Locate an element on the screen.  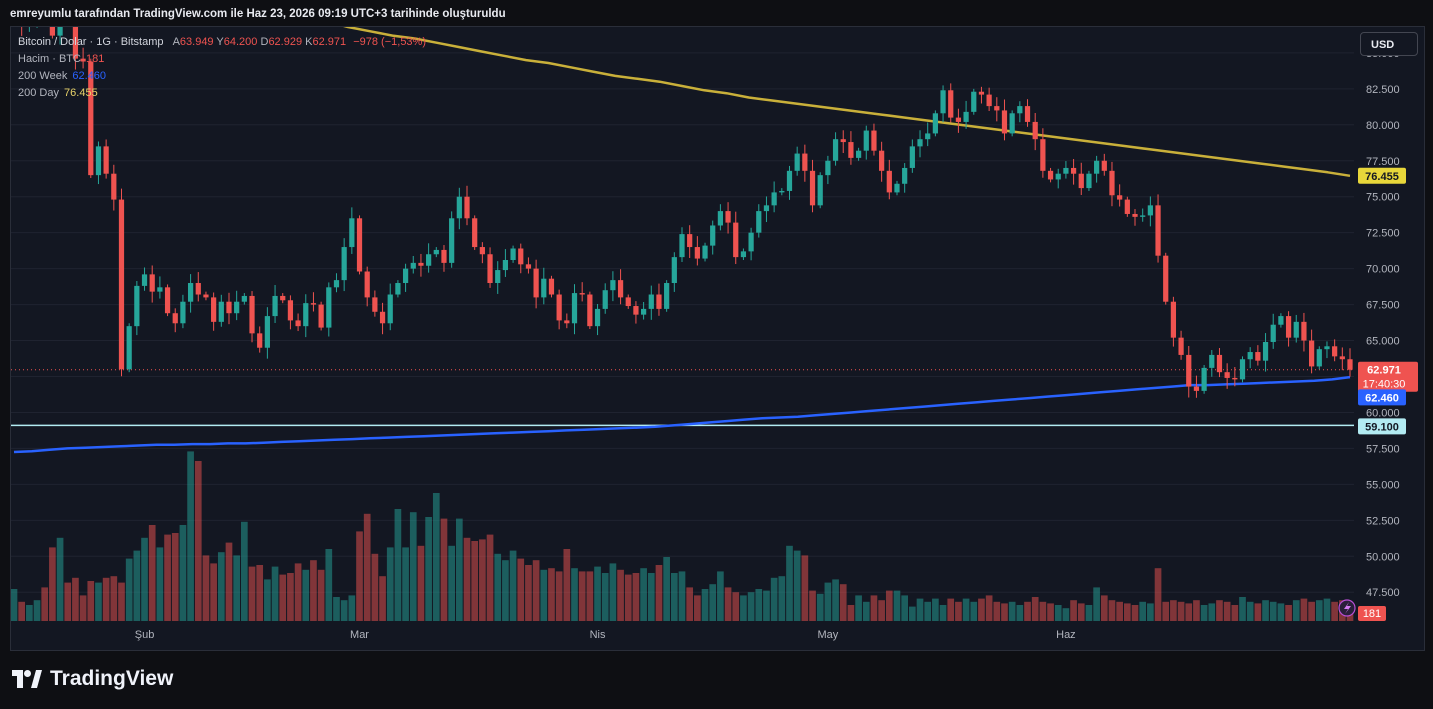
last-price-tag: 62.971 is located at coordinates (1384, 371).